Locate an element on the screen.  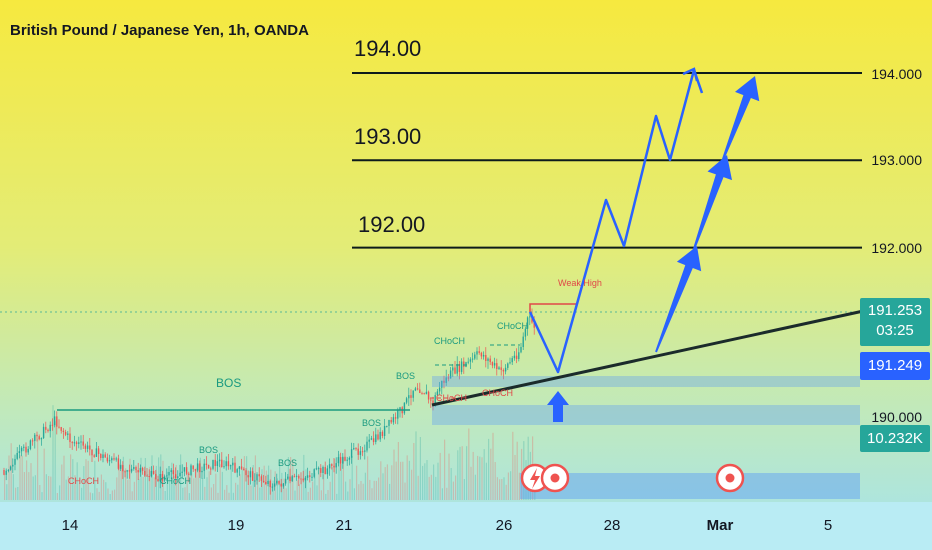
trend-line is located at coordinates (650, 357).